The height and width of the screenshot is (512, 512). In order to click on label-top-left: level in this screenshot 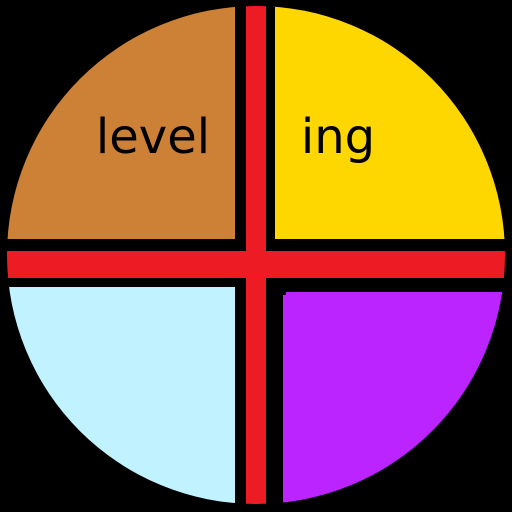, I will do `click(153, 137)`.